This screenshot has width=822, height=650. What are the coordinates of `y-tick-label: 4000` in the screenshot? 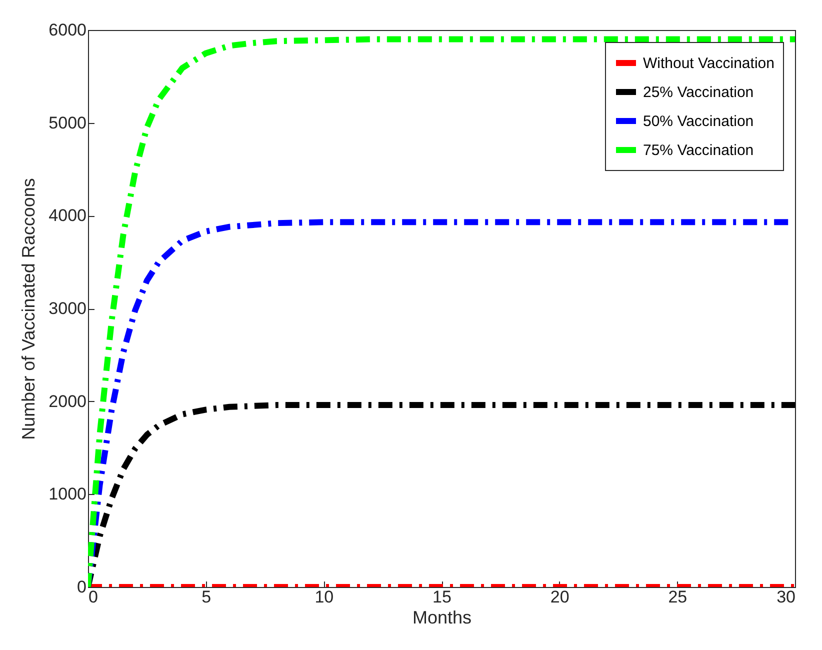 It's located at (67, 216).